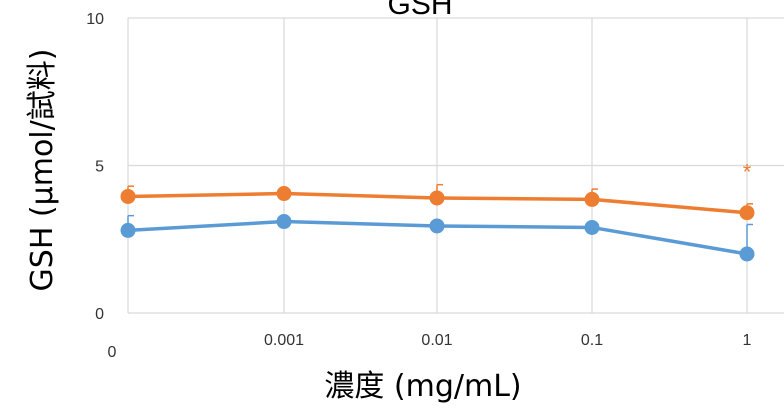 Image resolution: width=784 pixels, height=409 pixels. I want to click on significance-marker: *, so click(747, 171).